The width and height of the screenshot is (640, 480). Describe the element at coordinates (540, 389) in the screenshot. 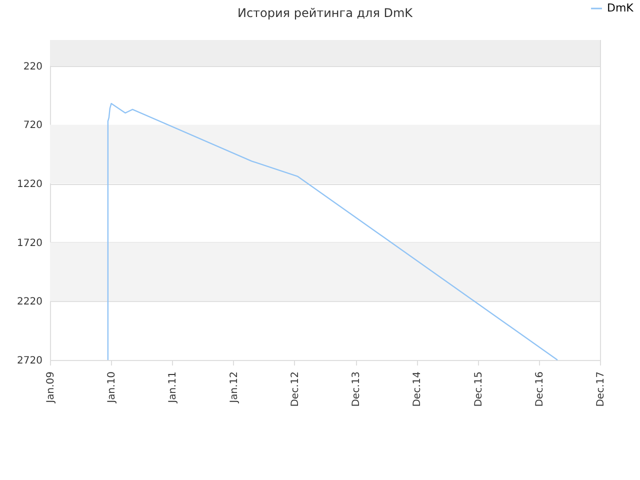

I see `x-tick-label: Dec.16` at that location.